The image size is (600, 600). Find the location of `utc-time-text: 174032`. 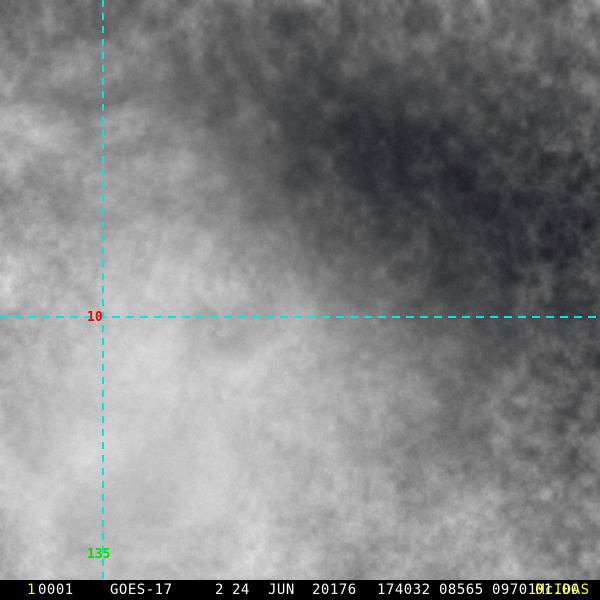

utc-time-text: 174032 is located at coordinates (404, 590).